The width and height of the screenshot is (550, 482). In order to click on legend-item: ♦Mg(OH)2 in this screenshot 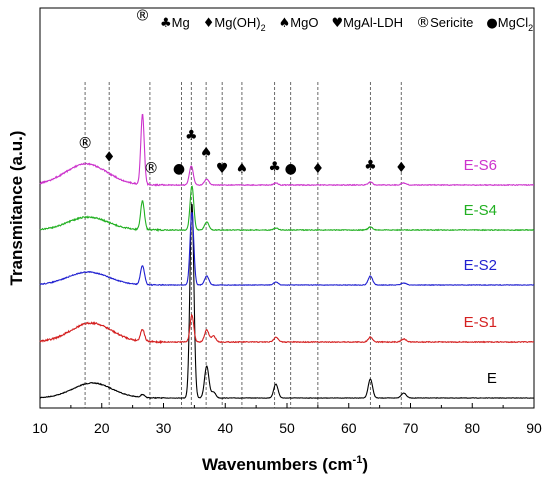, I will do `click(234, 24)`.